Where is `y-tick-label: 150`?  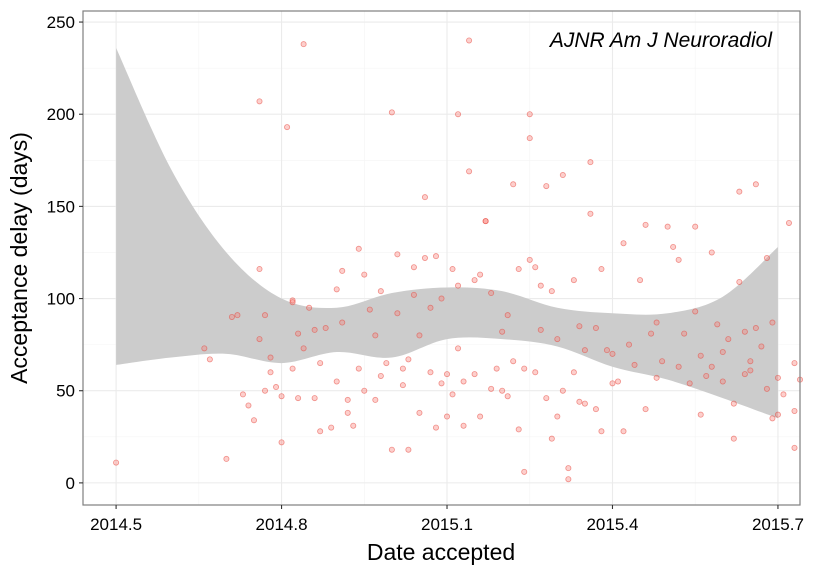 y-tick-label: 150 is located at coordinates (61, 206).